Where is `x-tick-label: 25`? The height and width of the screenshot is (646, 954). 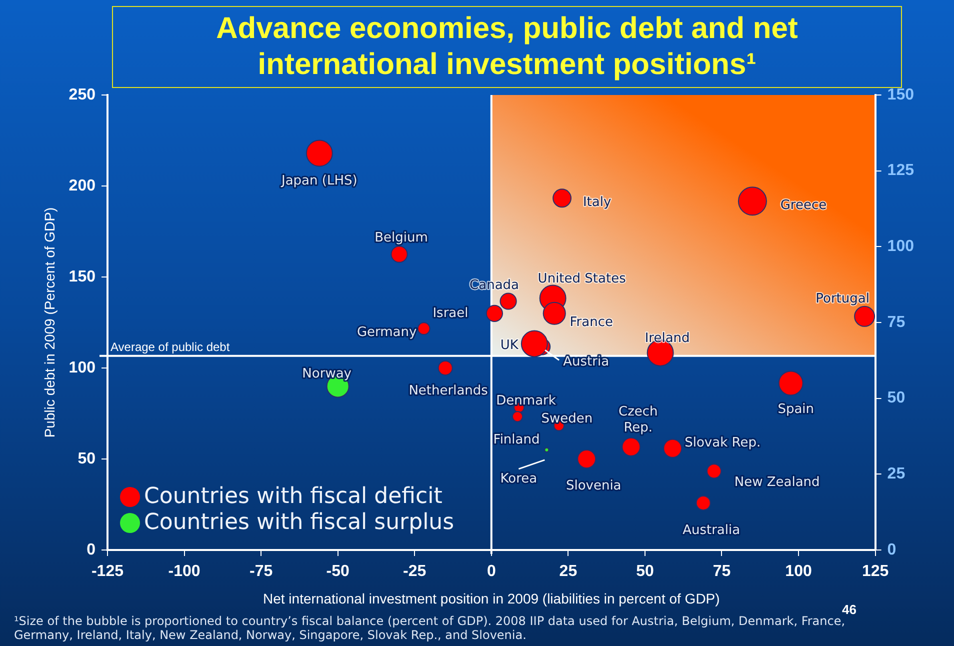
x-tick-label: 25 is located at coordinates (568, 571).